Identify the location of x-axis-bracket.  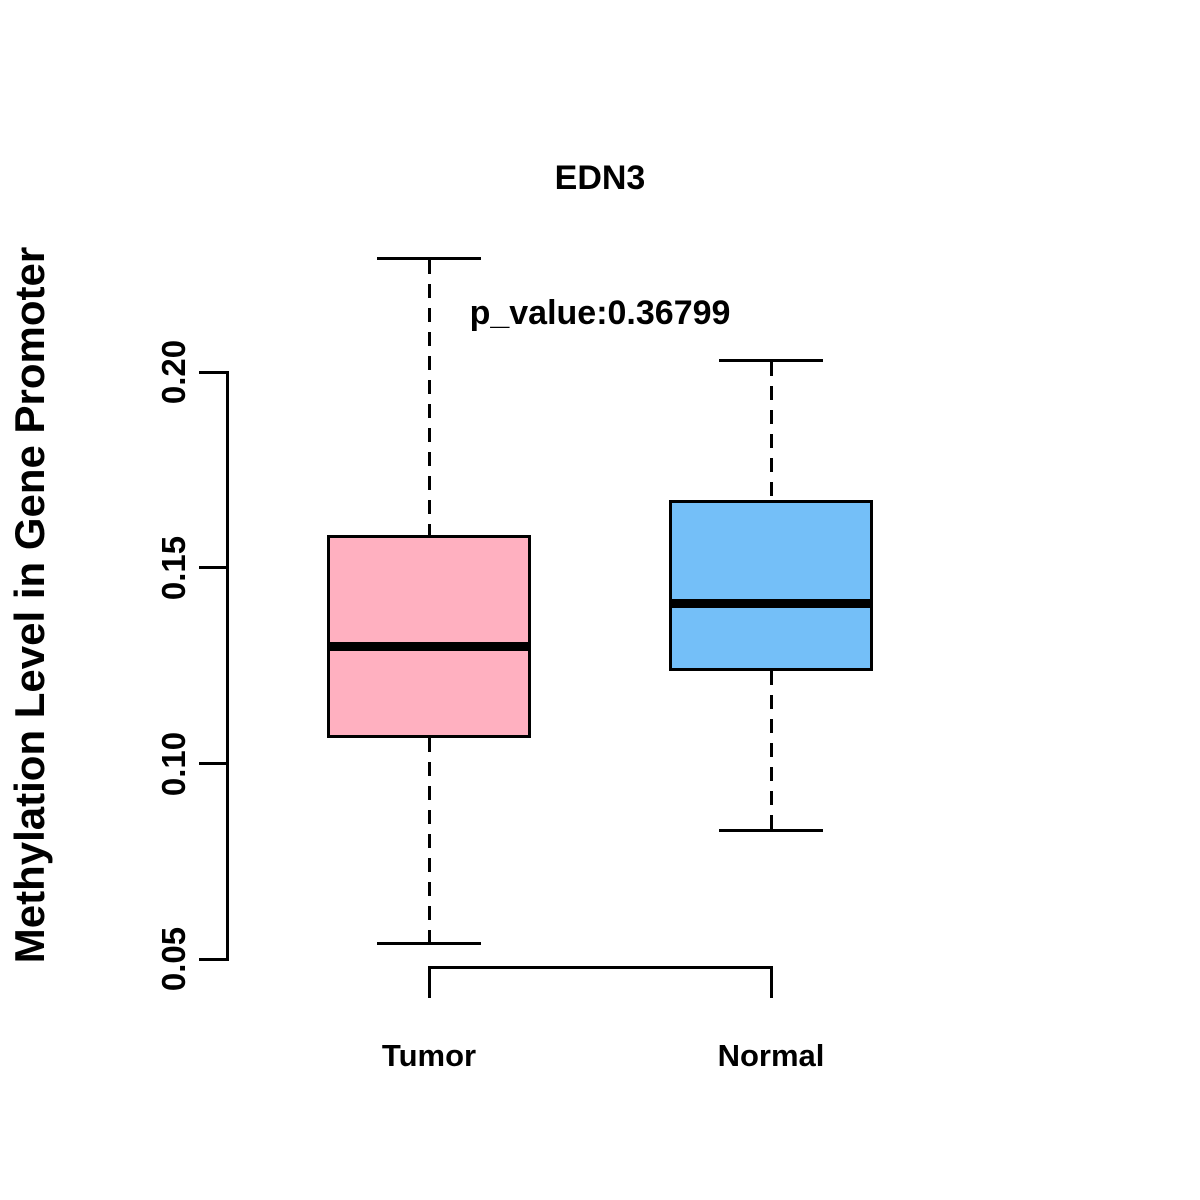
(600, 967).